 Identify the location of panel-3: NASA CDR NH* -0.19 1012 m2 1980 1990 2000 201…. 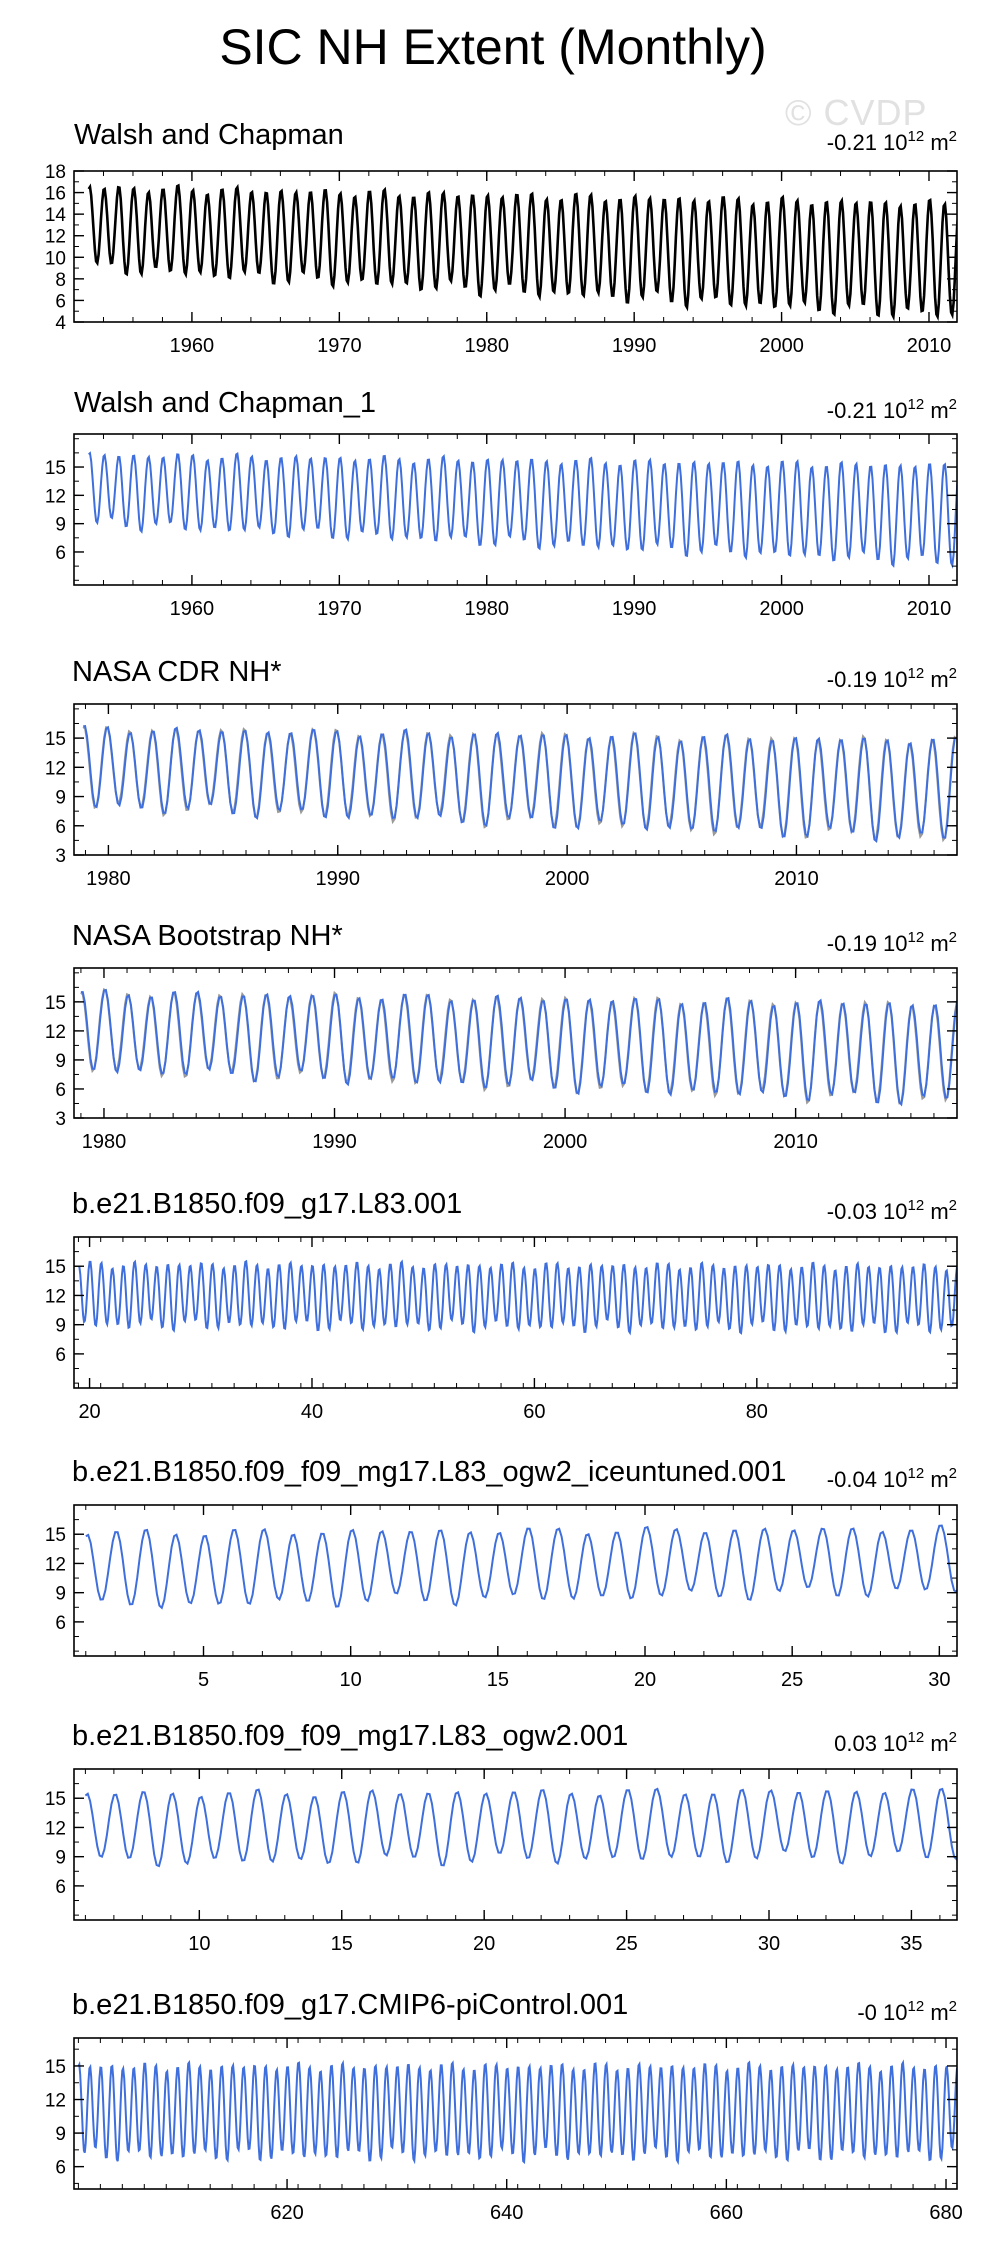
(501, 773).